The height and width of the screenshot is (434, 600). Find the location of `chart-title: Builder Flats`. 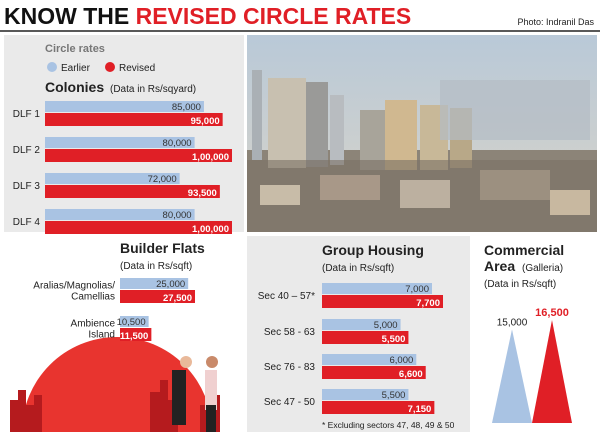

chart-title: Builder Flats is located at coordinates (162, 248).